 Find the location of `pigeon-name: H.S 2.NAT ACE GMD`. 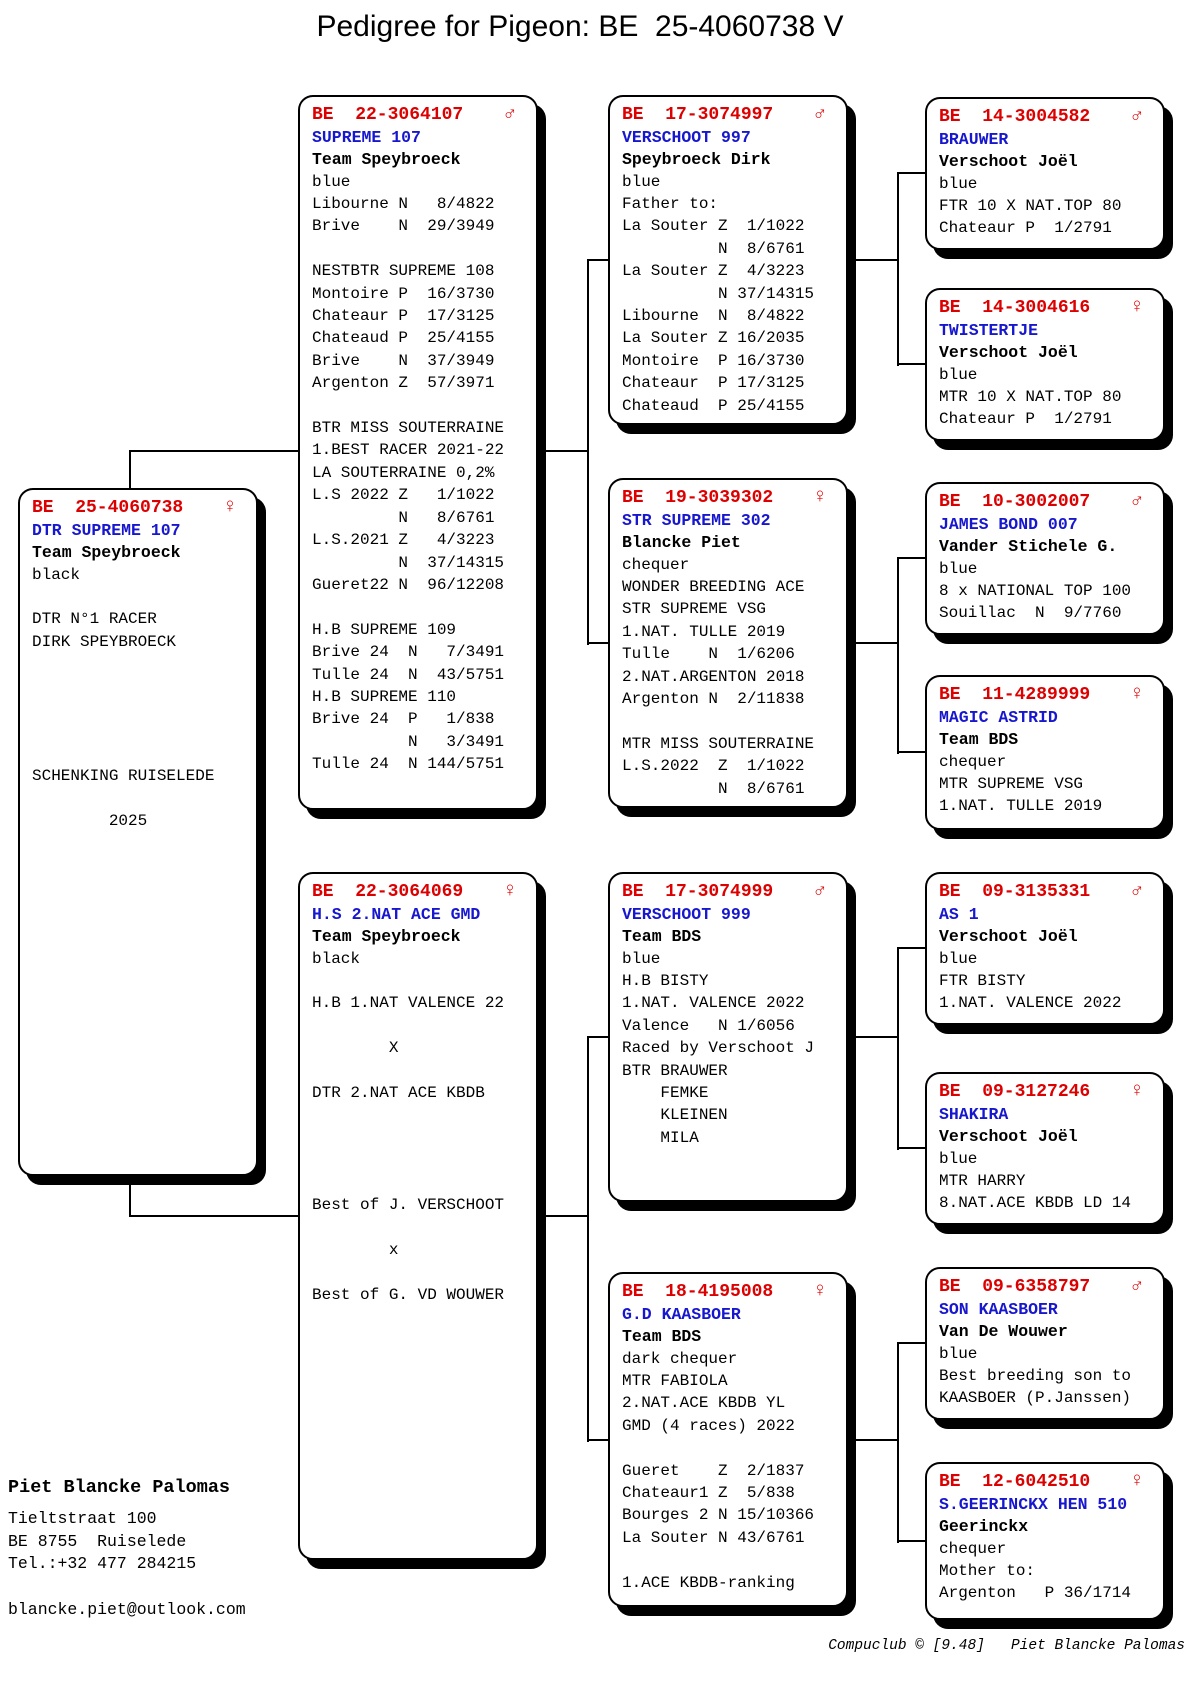

pigeon-name: H.S 2.NAT ACE GMD is located at coordinates (396, 914).